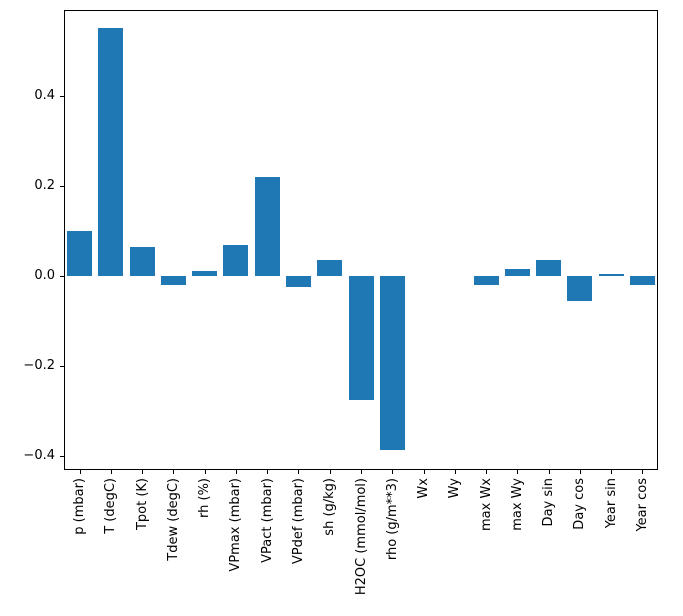 The image size is (683, 616). What do you see at coordinates (111, 506) in the screenshot?
I see `x-tick-label: T (degC)` at bounding box center [111, 506].